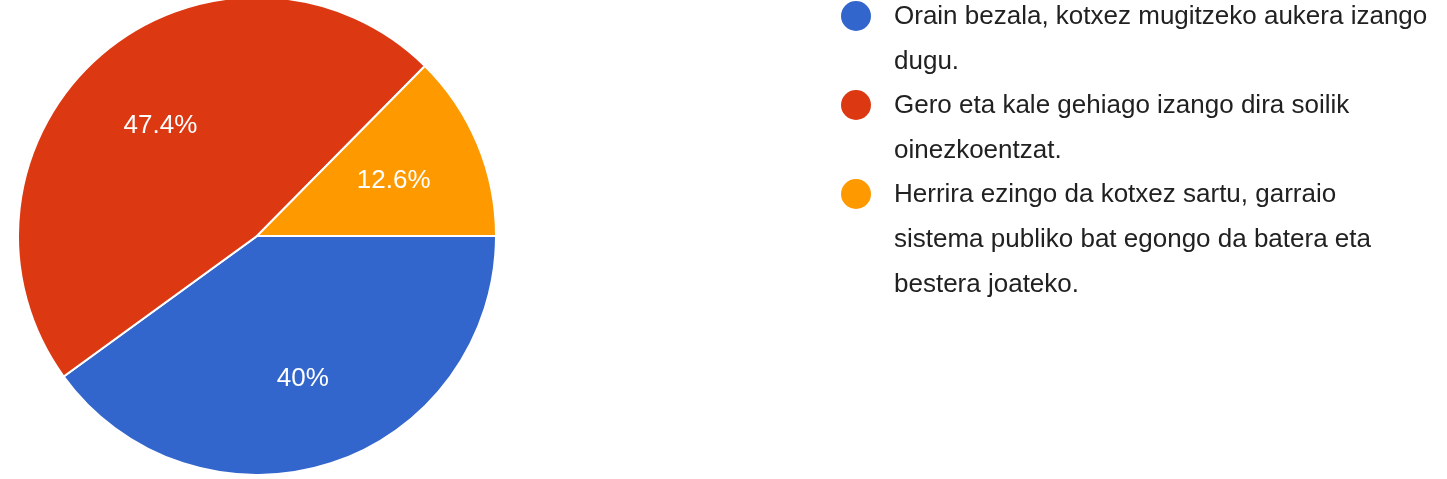 The image size is (1447, 479). What do you see at coordinates (1161, 38) in the screenshot?
I see `legend-label: Orain bezala, kotxez mugitzeko aukera izango dugu.` at bounding box center [1161, 38].